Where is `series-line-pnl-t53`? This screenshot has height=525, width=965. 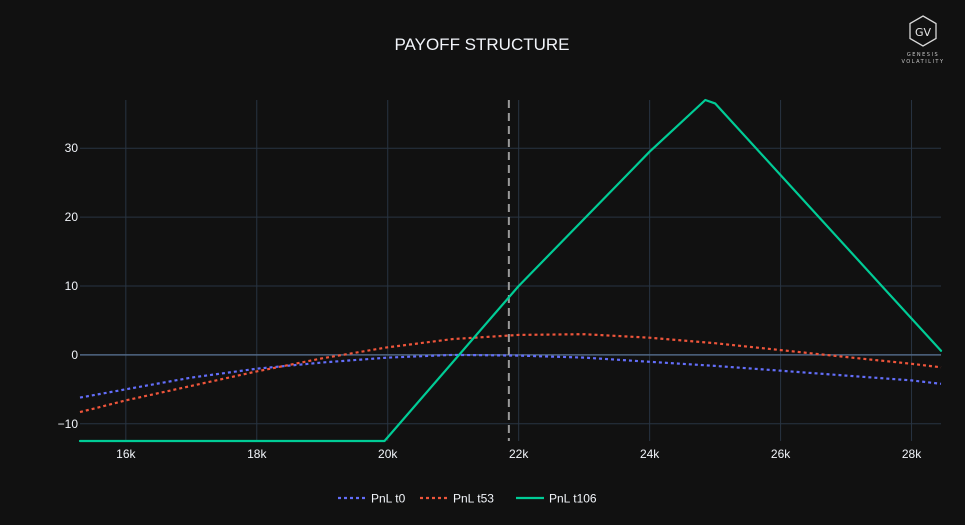
series-line-pnl-t53 is located at coordinates (510, 373).